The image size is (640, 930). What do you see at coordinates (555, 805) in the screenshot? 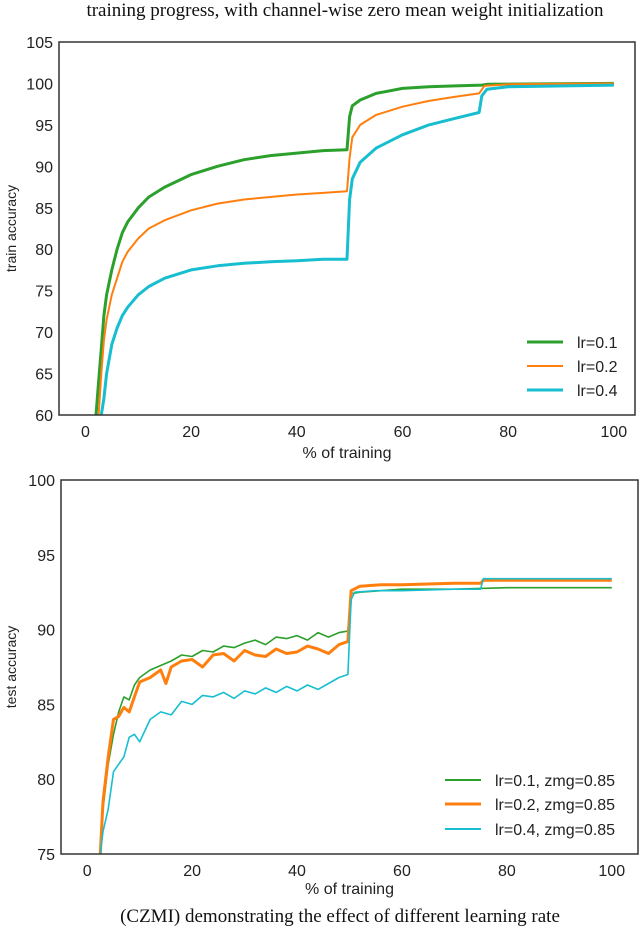
I see `legend-label: lr=0.2, zmg=0.85` at bounding box center [555, 805].